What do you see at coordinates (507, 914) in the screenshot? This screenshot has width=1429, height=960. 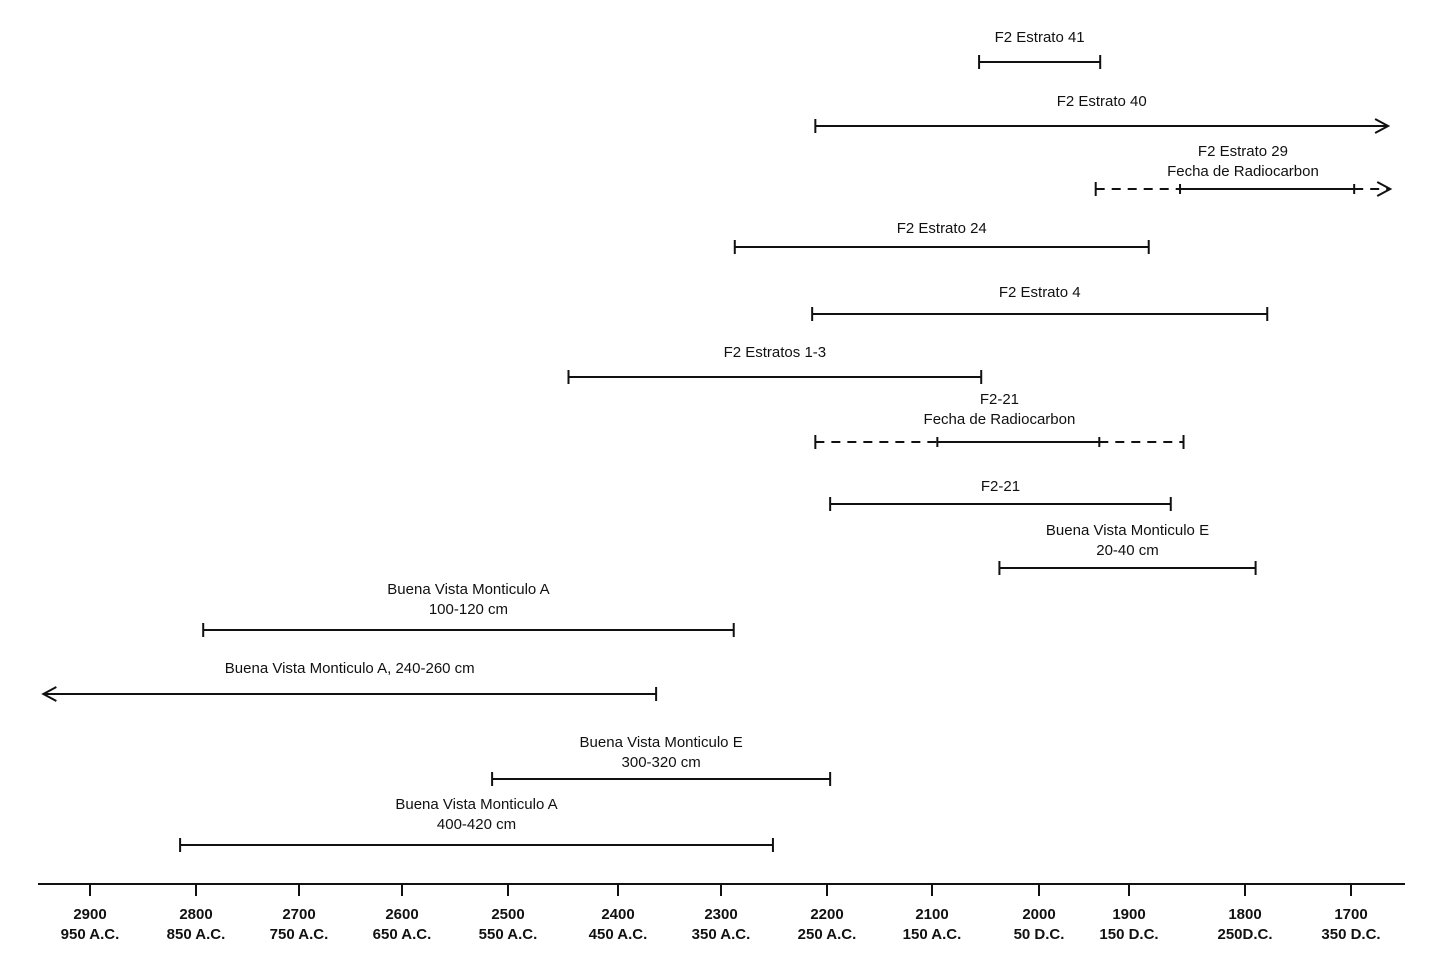 I see `x-tick-label-bp: 2500` at bounding box center [507, 914].